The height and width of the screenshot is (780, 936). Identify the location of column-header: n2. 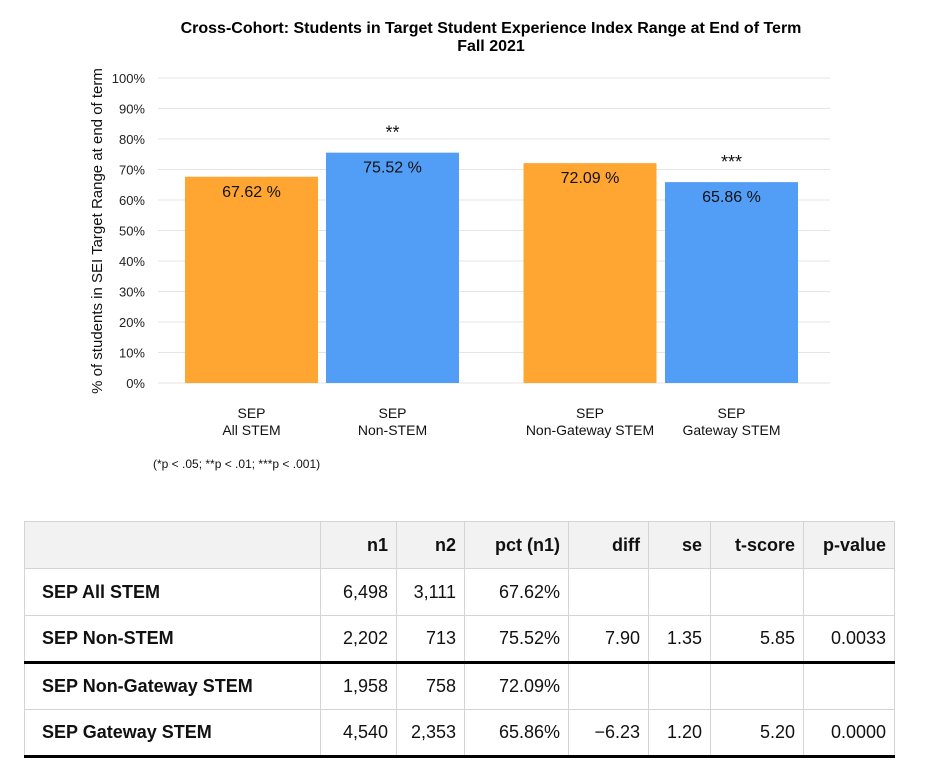
(430, 545).